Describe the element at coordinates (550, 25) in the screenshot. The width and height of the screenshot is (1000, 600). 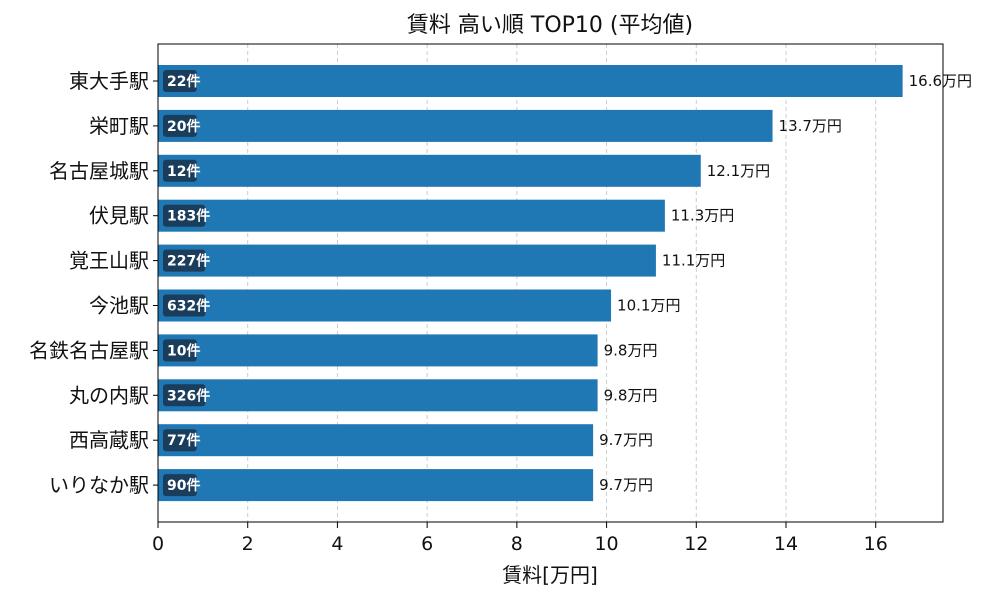
I see `chart-title: 賃料 高い順 TOP10 (平均値)` at that location.